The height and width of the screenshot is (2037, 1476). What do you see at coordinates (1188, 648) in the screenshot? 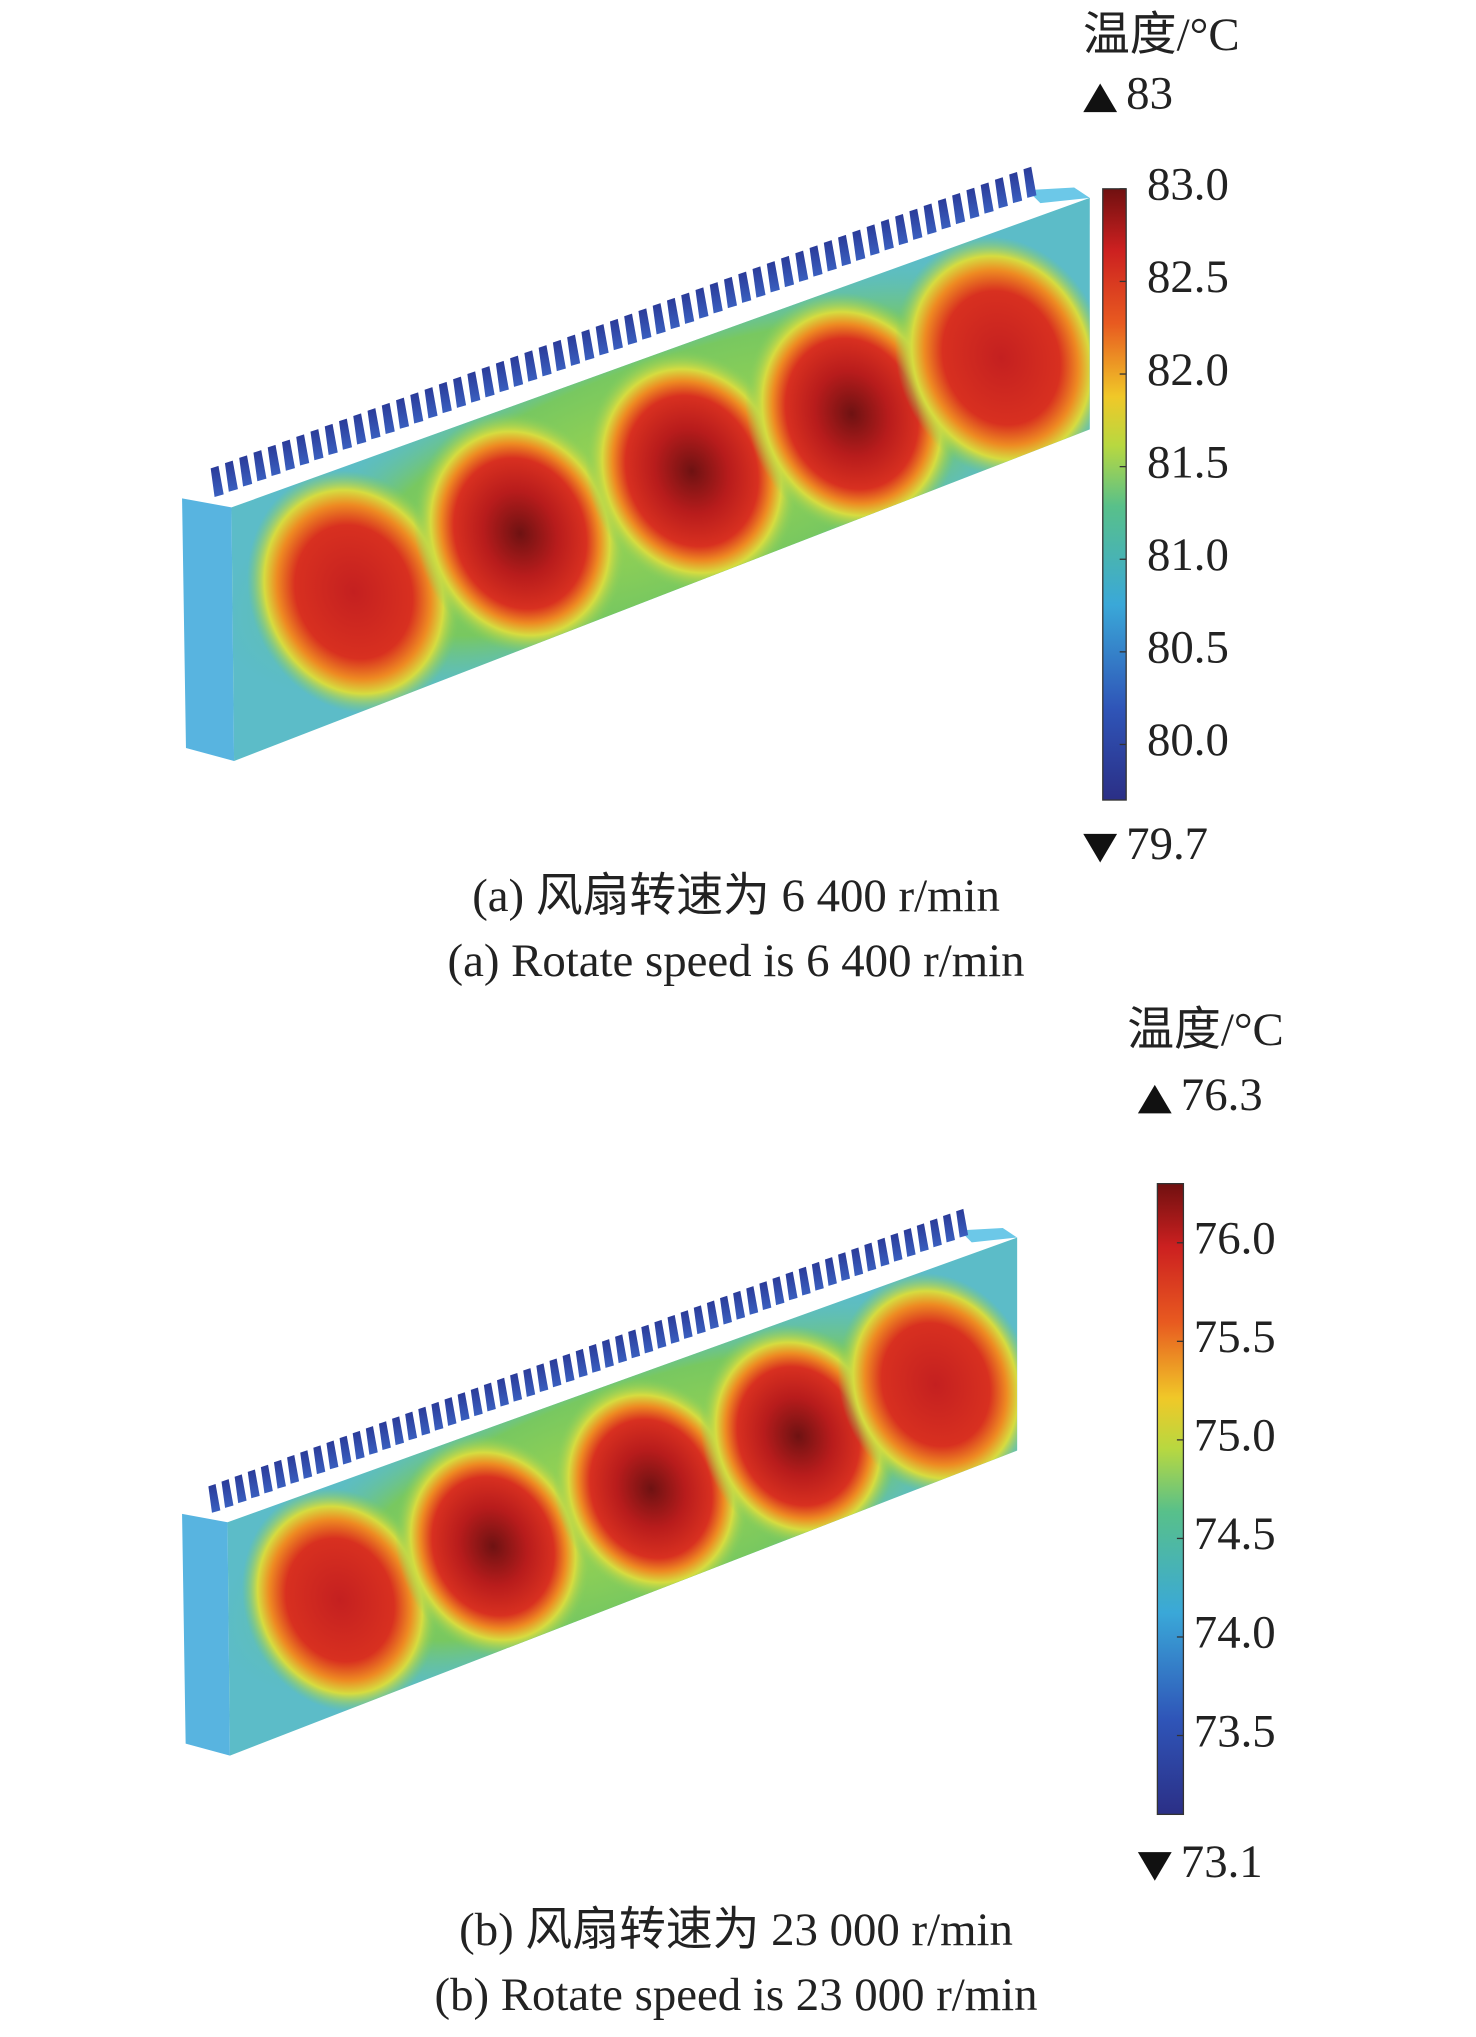
I see `colorbar-tick-label: 80.5` at bounding box center [1188, 648].